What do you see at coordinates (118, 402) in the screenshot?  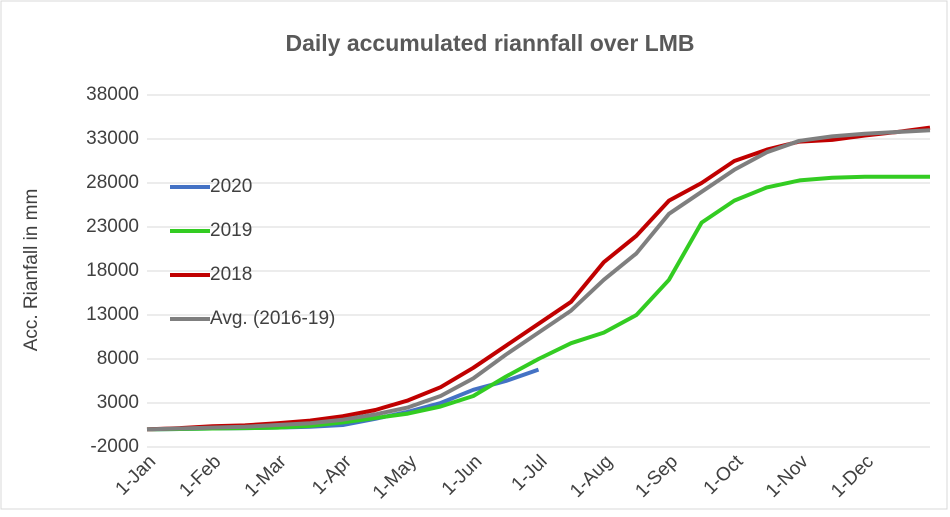 I see `y-tick-label: 3000` at bounding box center [118, 402].